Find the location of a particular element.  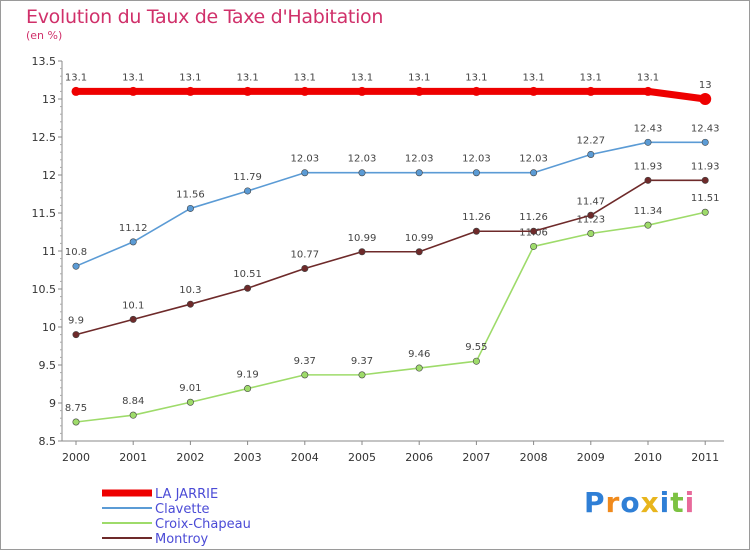

legend-label: Clavette is located at coordinates (182, 509).